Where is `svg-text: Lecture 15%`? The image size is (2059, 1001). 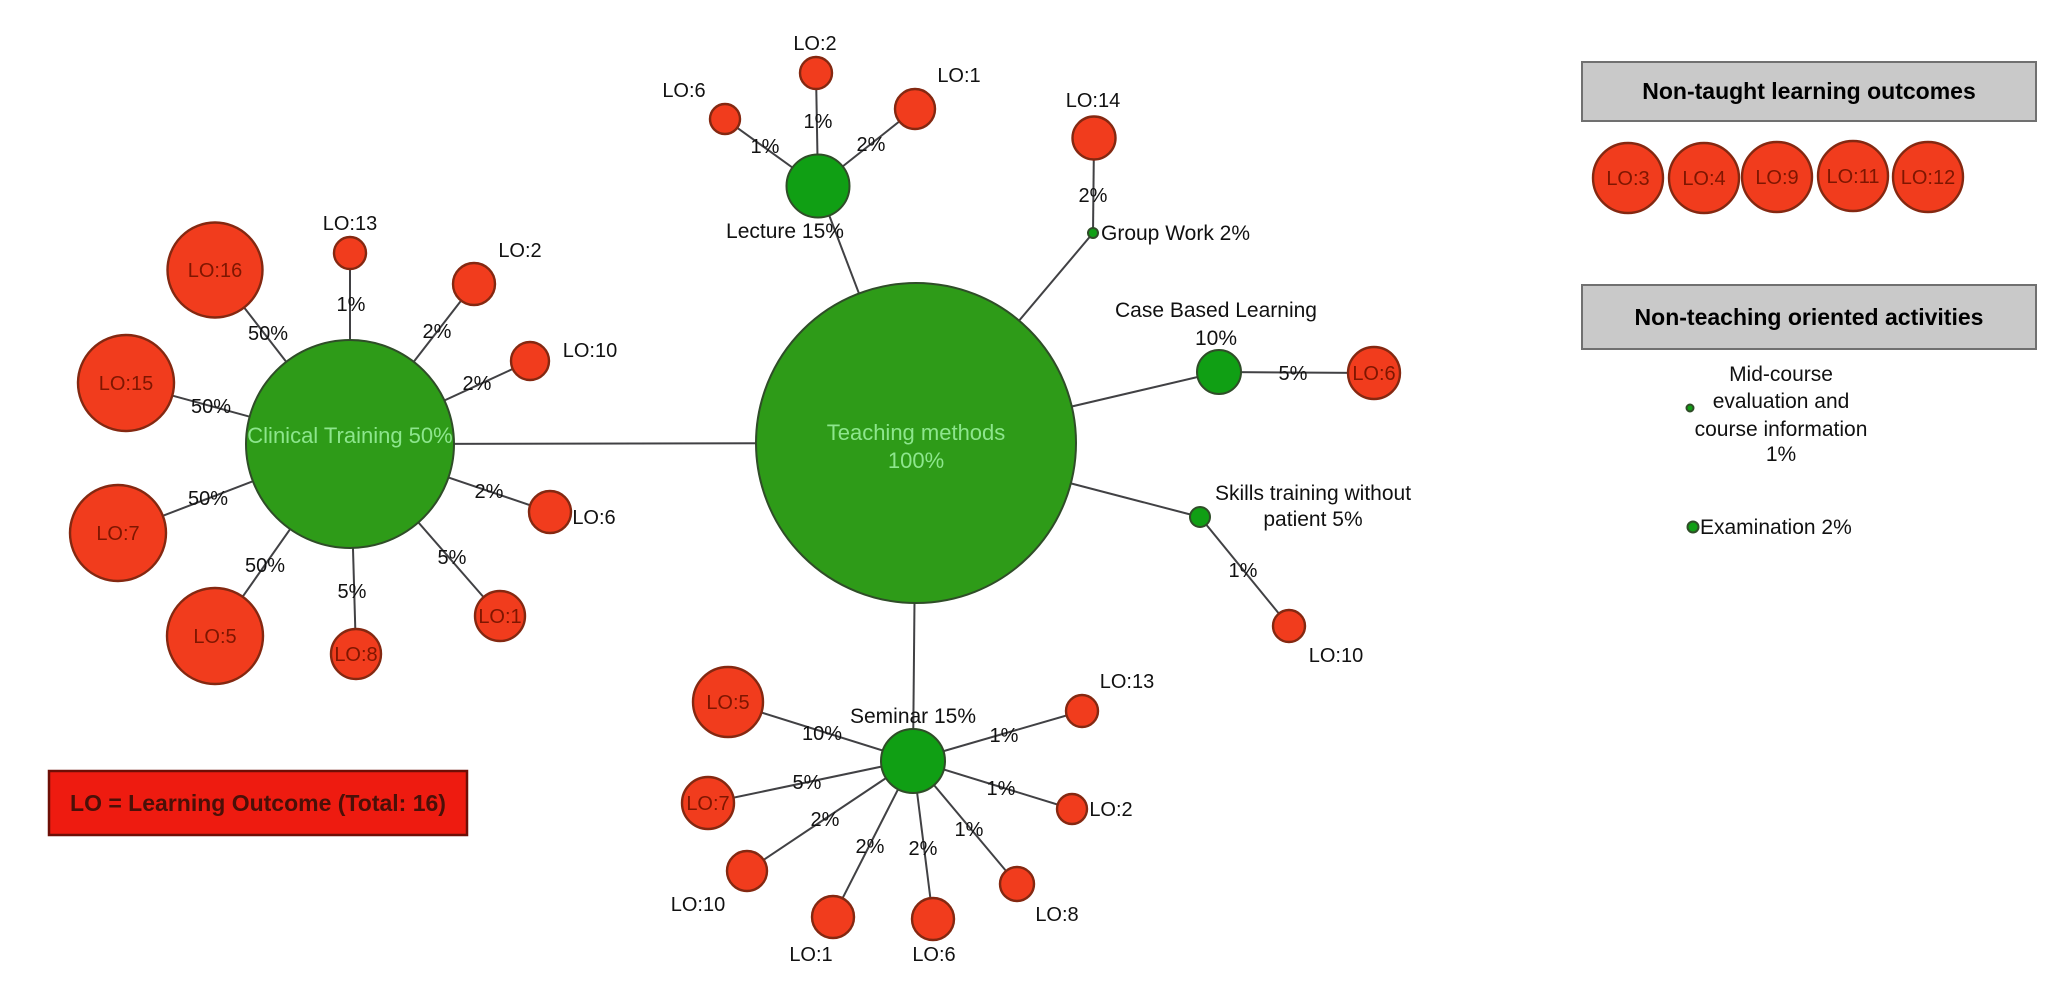
svg-text: Lecture 15% is located at coordinates (785, 231).